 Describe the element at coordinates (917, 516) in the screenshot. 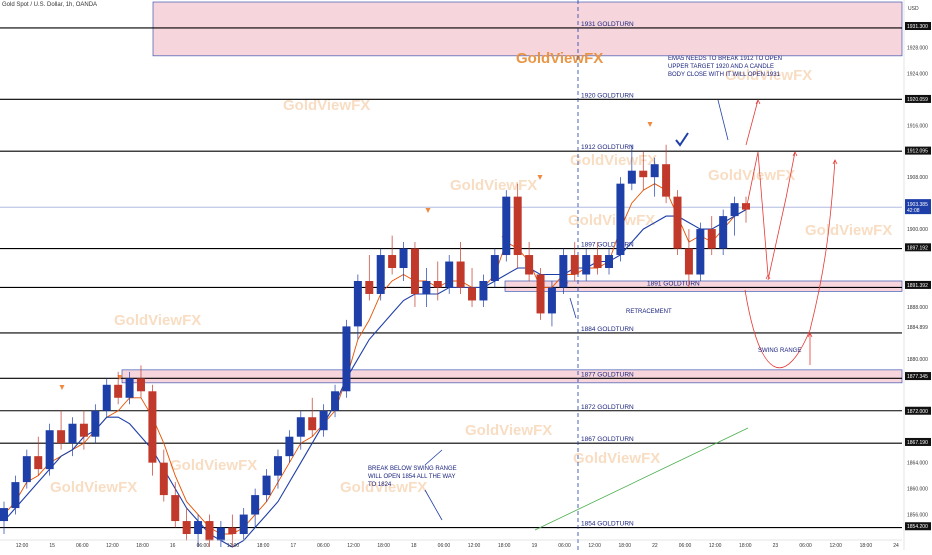

I see `price-tick-19: 1856.000` at that location.